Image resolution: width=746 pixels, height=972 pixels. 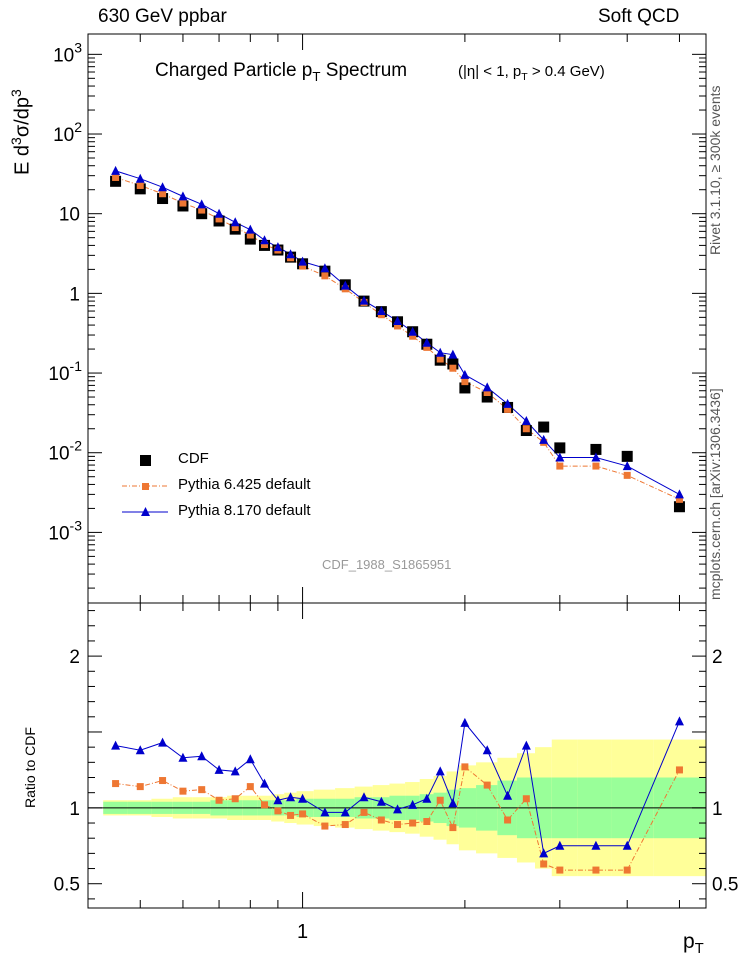 What do you see at coordinates (717, 809) in the screenshot?
I see `ratio-tick-label-right: 1` at bounding box center [717, 809].